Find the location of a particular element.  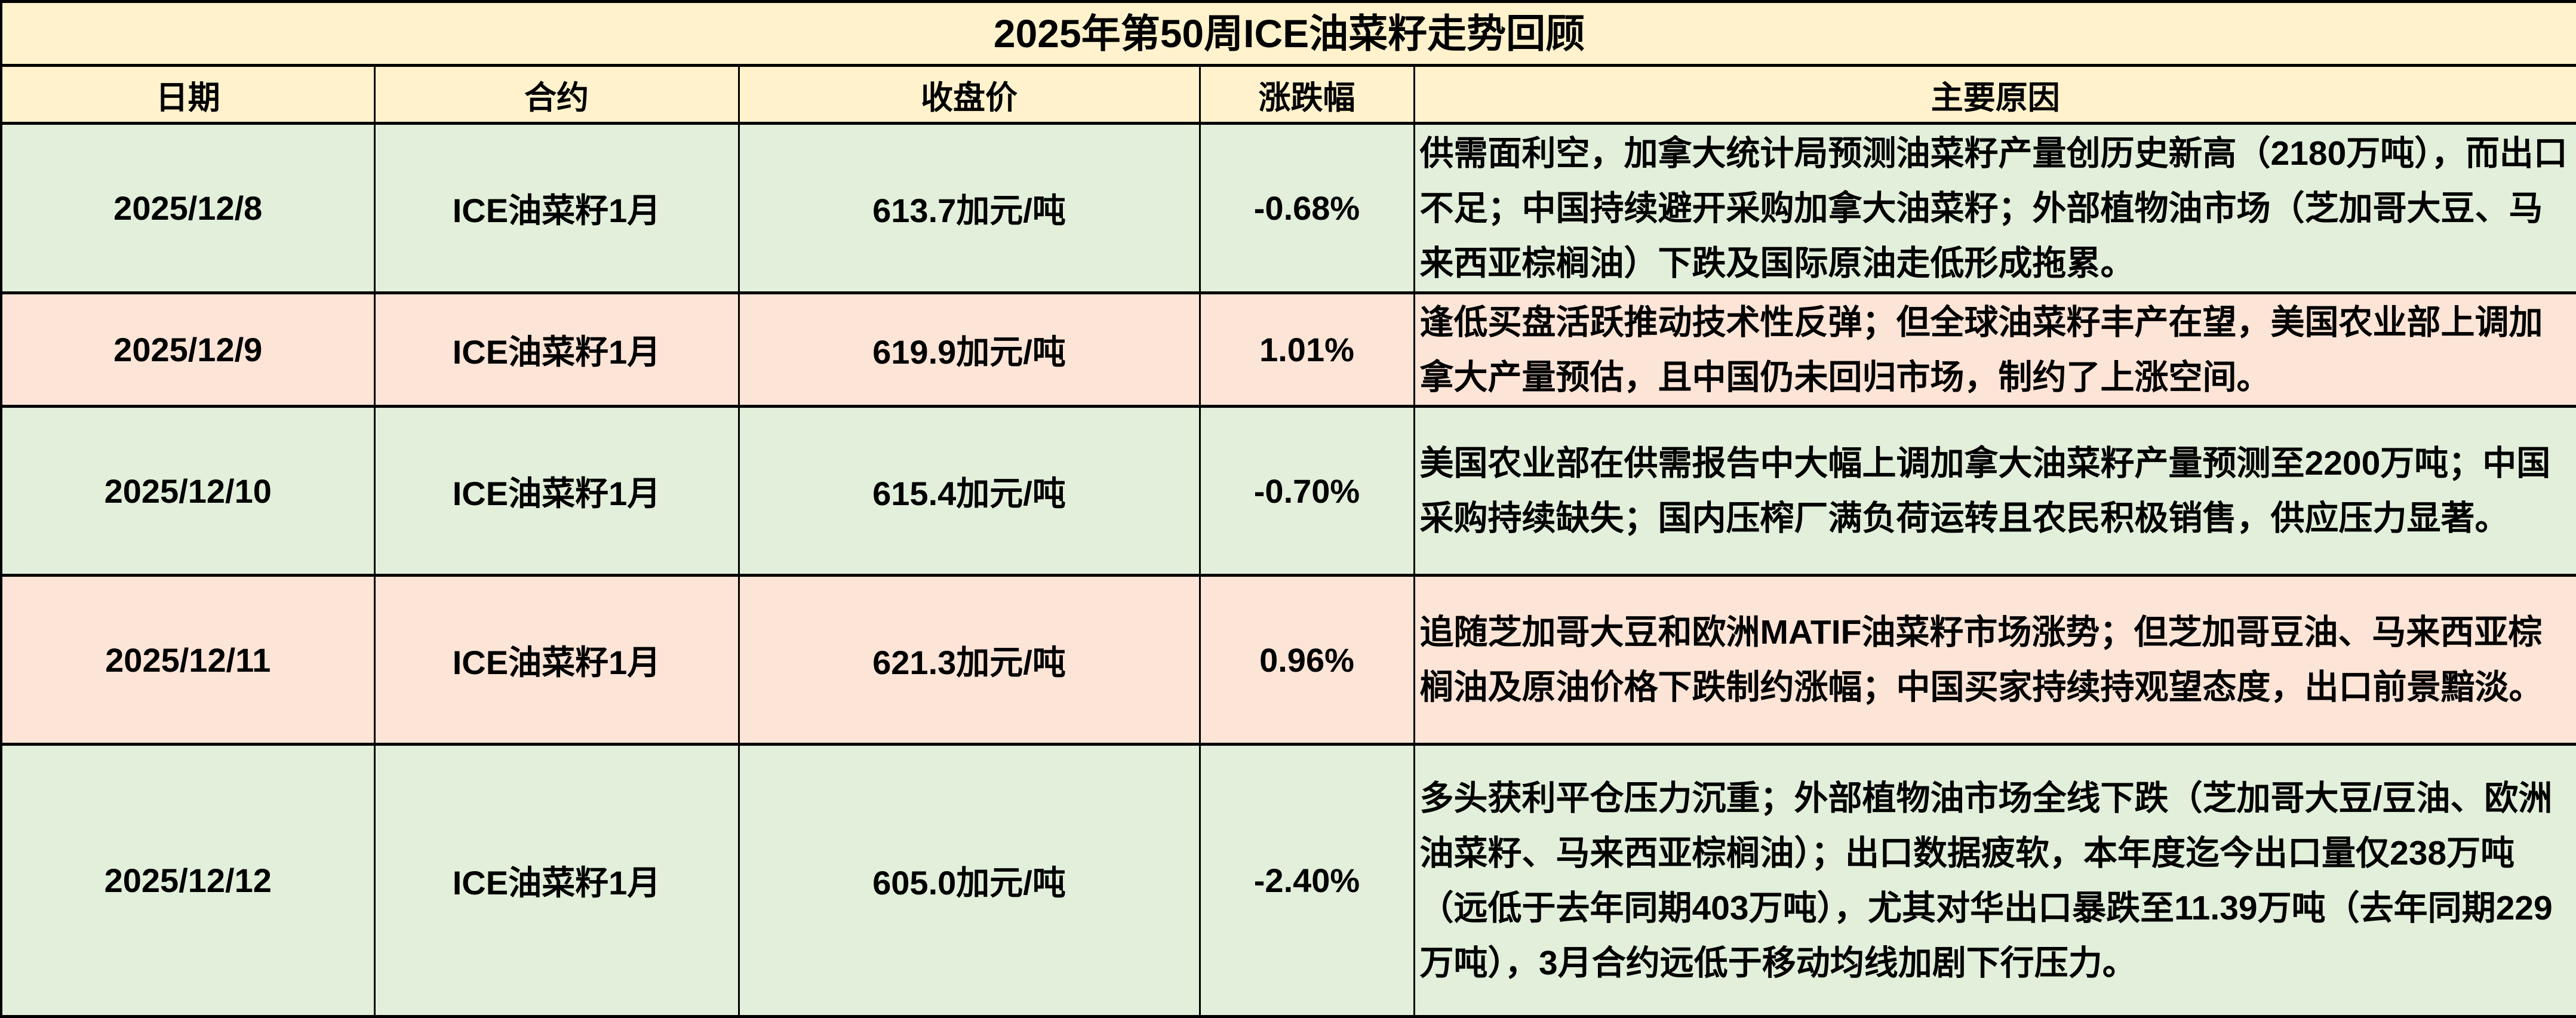

header-contract: 合约 is located at coordinates (556, 94).